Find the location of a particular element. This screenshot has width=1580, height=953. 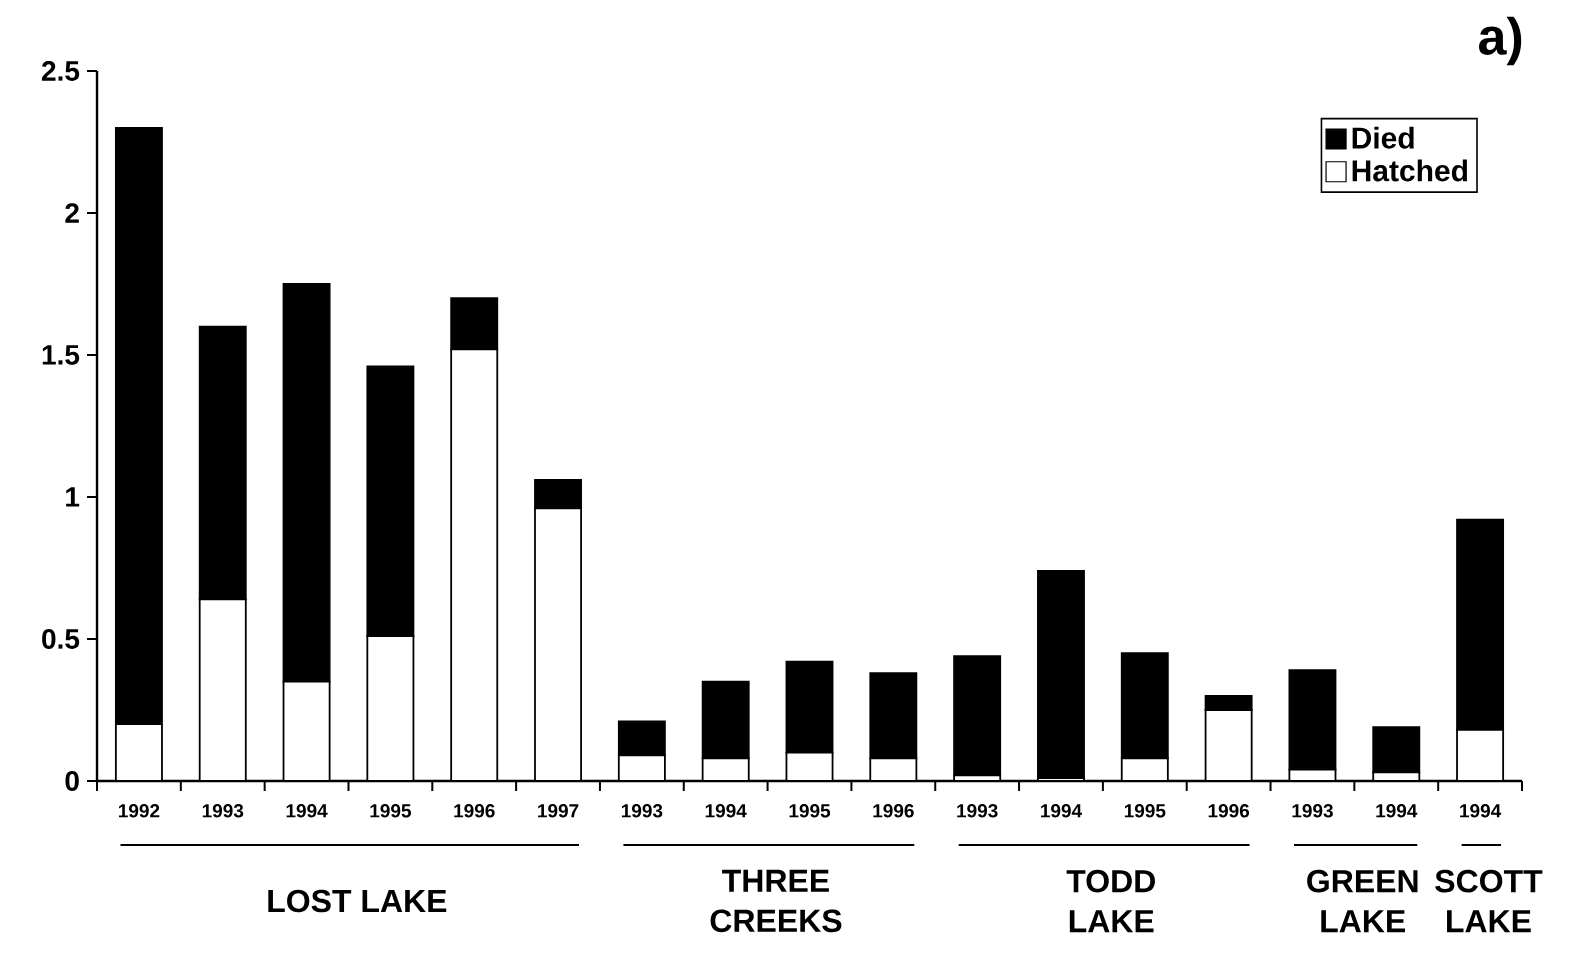

text: LOST LAKE is located at coordinates (357, 901).